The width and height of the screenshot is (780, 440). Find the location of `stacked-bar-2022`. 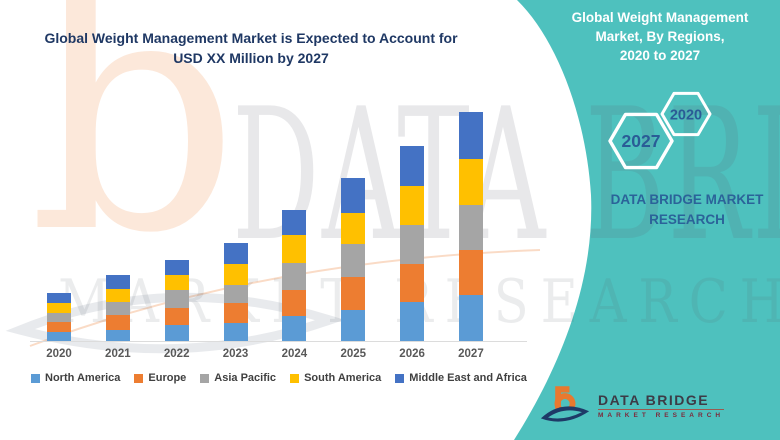

stacked-bar-2022 is located at coordinates (176, 300).